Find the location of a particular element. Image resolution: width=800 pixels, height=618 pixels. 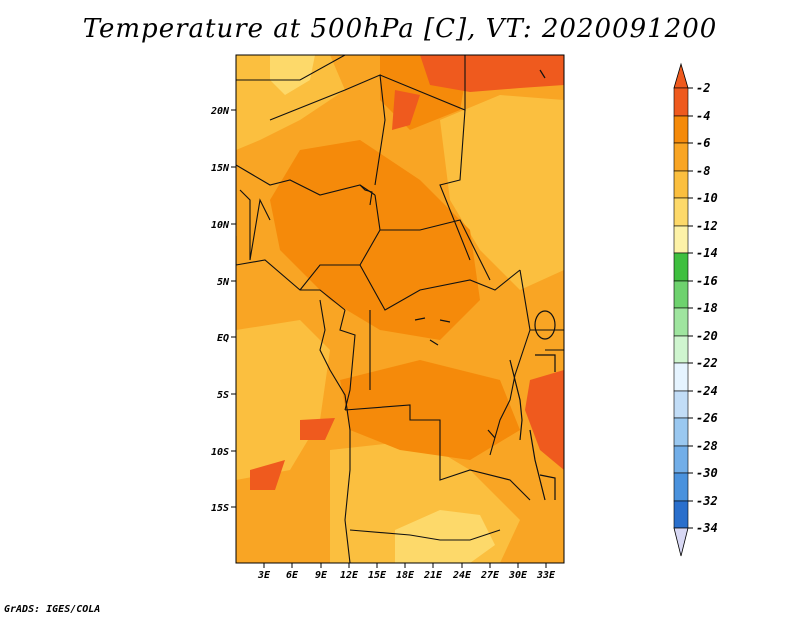

grads-credit: GrADS: IGES/COLA is located at coordinates (52, 609).